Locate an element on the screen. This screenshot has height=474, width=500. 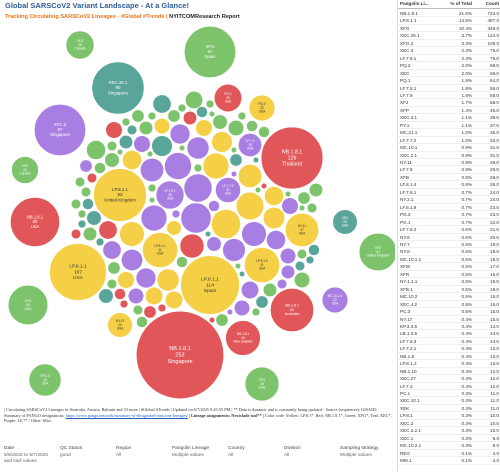
table-row: XFW 0.5% 17.0 is located at coordinates (449, 267).